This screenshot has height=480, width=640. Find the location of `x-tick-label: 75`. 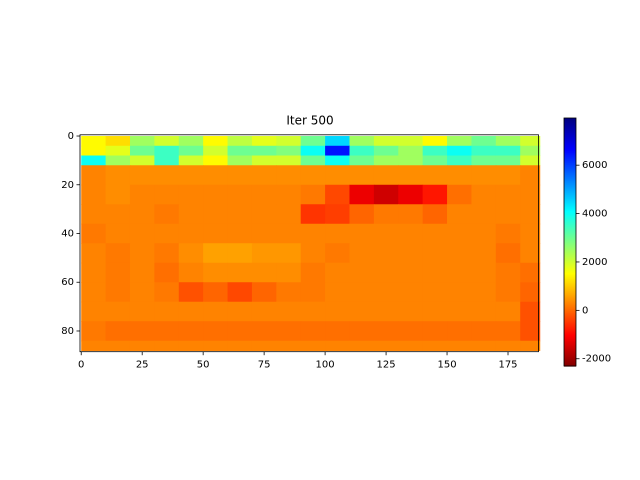

x-tick-label: 75 is located at coordinates (264, 365).